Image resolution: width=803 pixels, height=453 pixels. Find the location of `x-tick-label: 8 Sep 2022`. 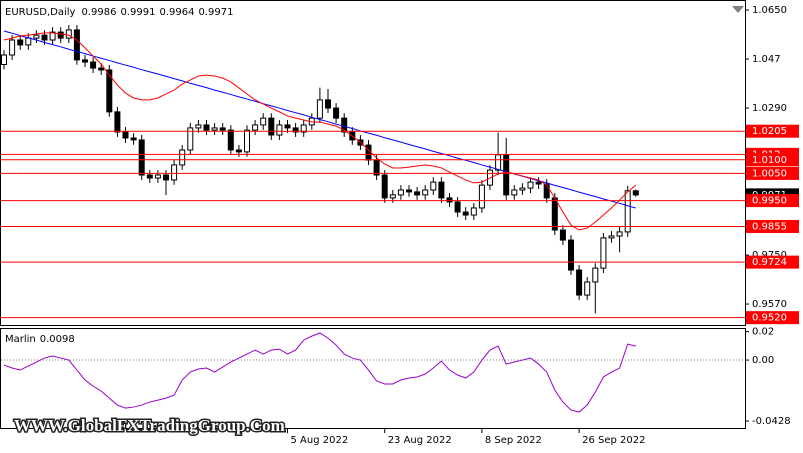

x-tick-label: 8 Sep 2022 is located at coordinates (513, 440).